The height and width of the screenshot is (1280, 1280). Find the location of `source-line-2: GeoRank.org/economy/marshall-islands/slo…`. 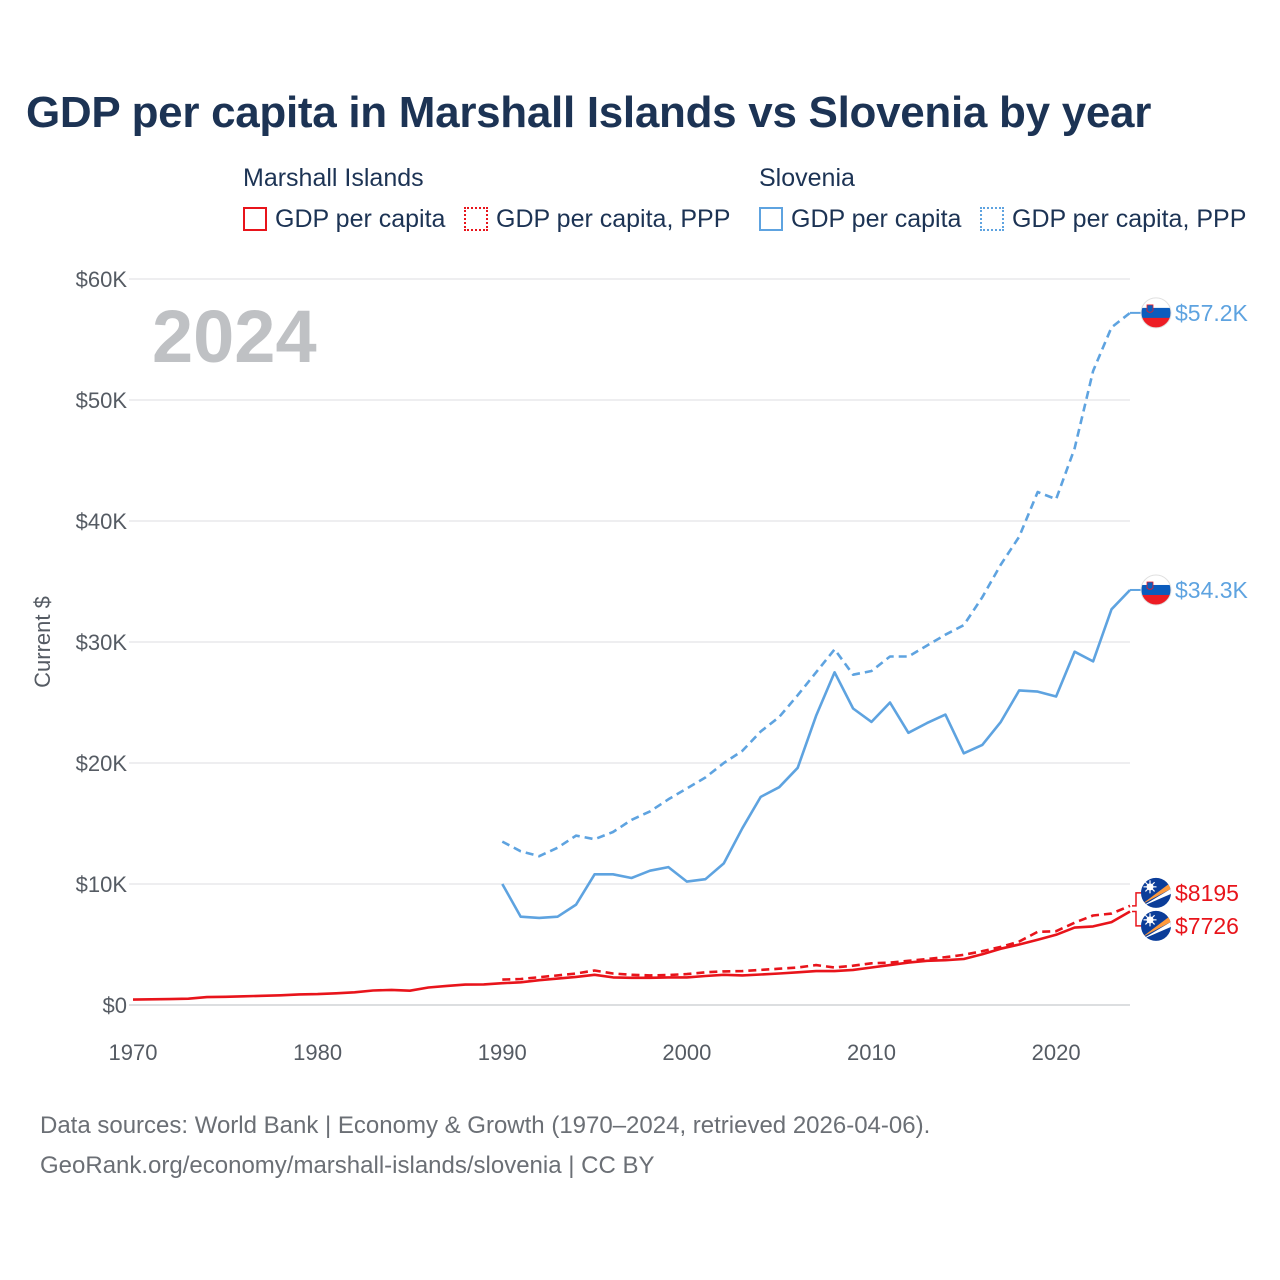

source-line-2: GeoRank.org/economy/marshall-islands/slo… is located at coordinates (347, 1165).